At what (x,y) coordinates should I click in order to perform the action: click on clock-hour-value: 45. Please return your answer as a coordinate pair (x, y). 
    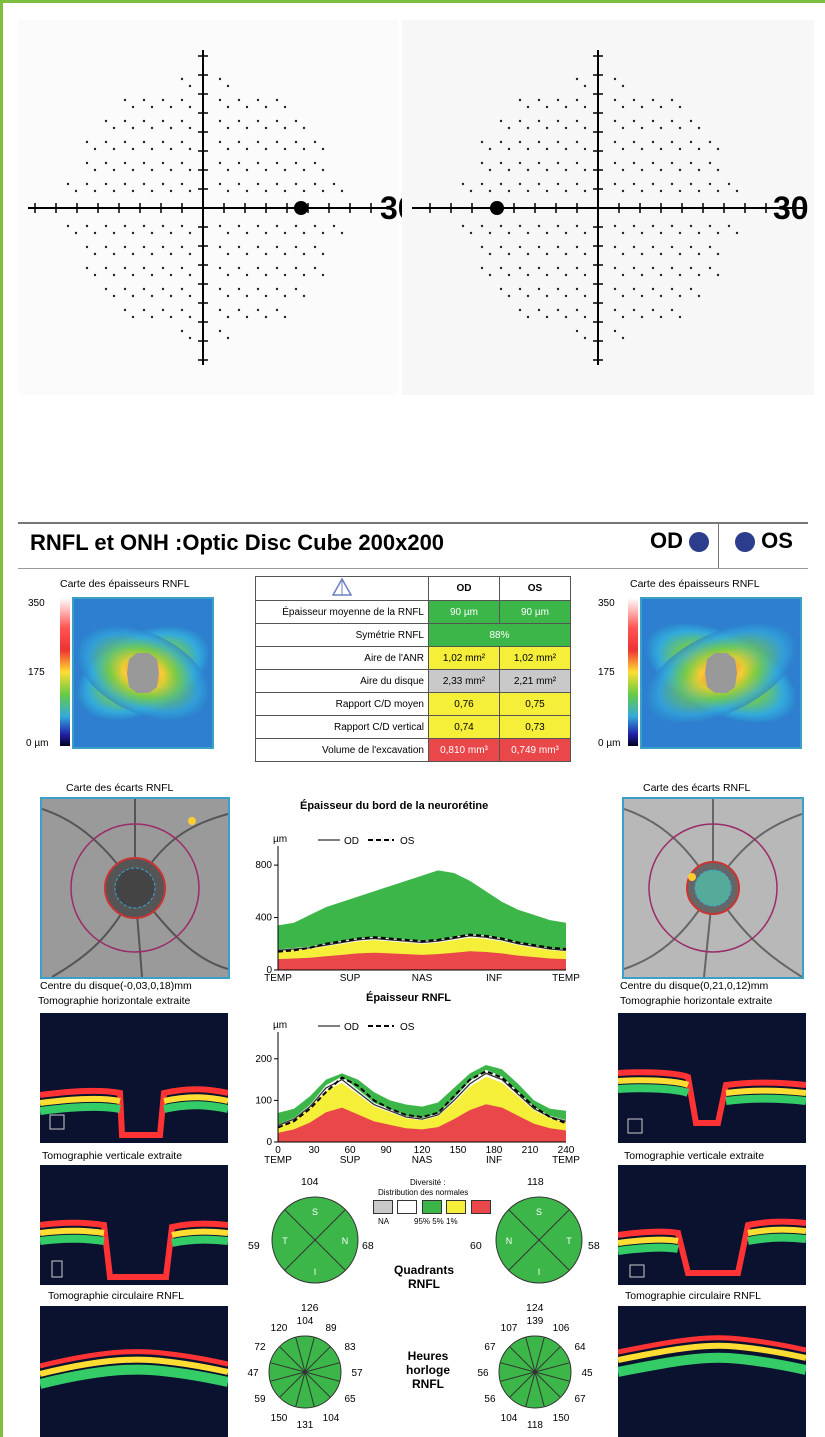
    Looking at the image, I should click on (587, 1373).